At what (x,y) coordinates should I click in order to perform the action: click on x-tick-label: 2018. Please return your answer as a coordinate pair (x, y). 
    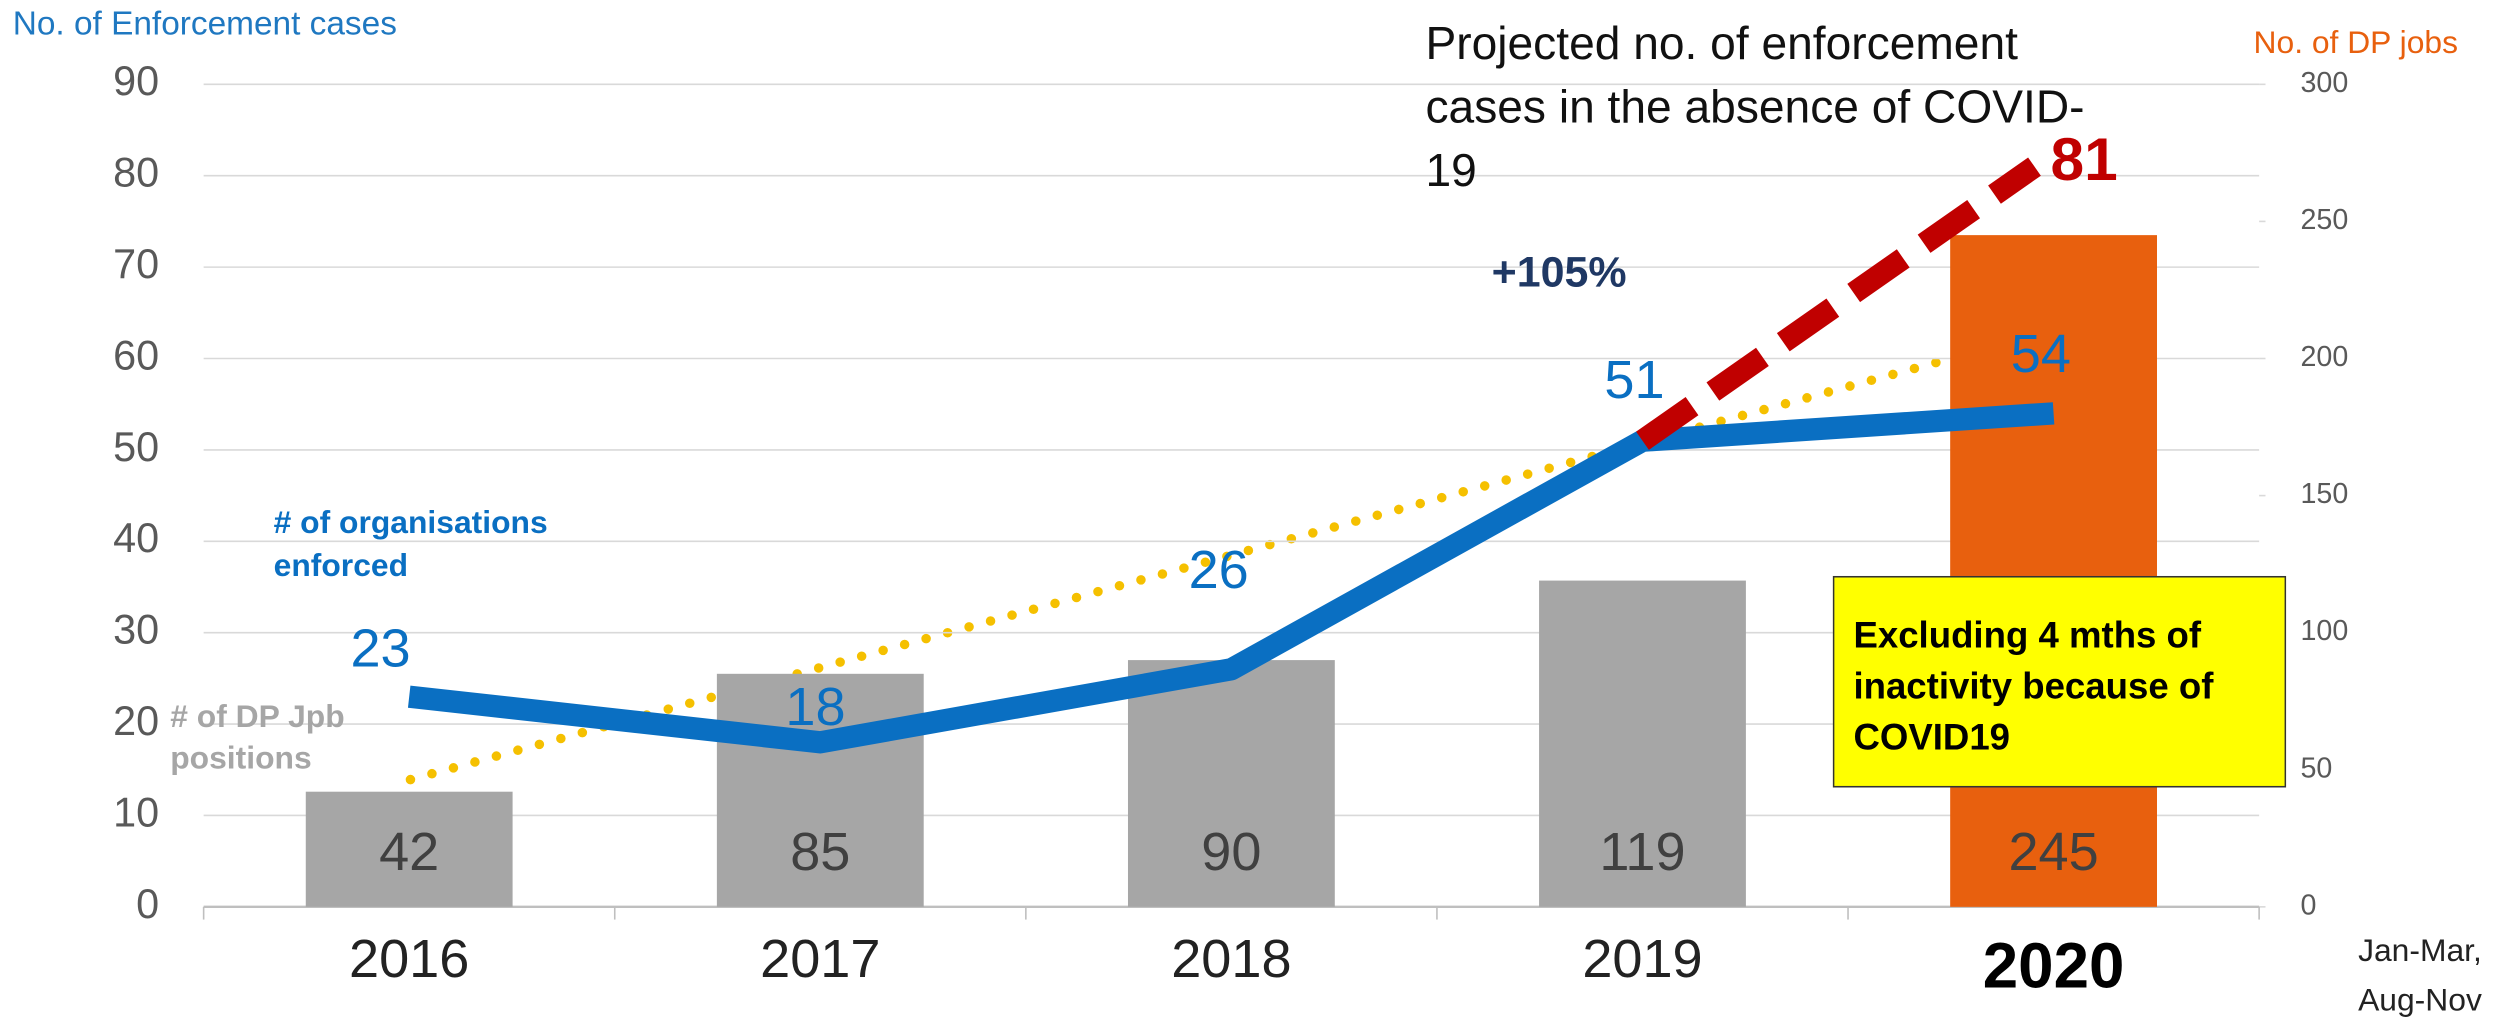
    Looking at the image, I should click on (1231, 959).